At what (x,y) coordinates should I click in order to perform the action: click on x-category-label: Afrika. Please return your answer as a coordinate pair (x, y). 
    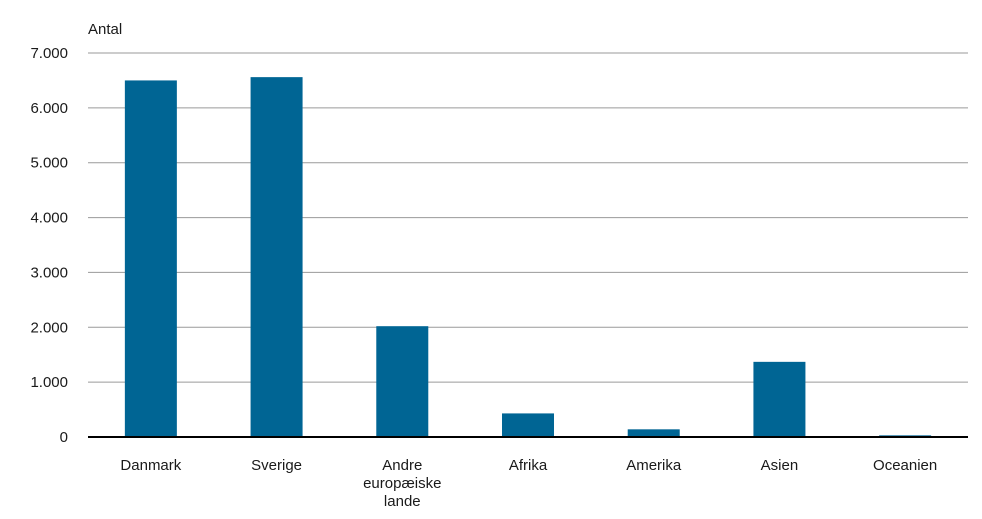
    Looking at the image, I should click on (528, 465).